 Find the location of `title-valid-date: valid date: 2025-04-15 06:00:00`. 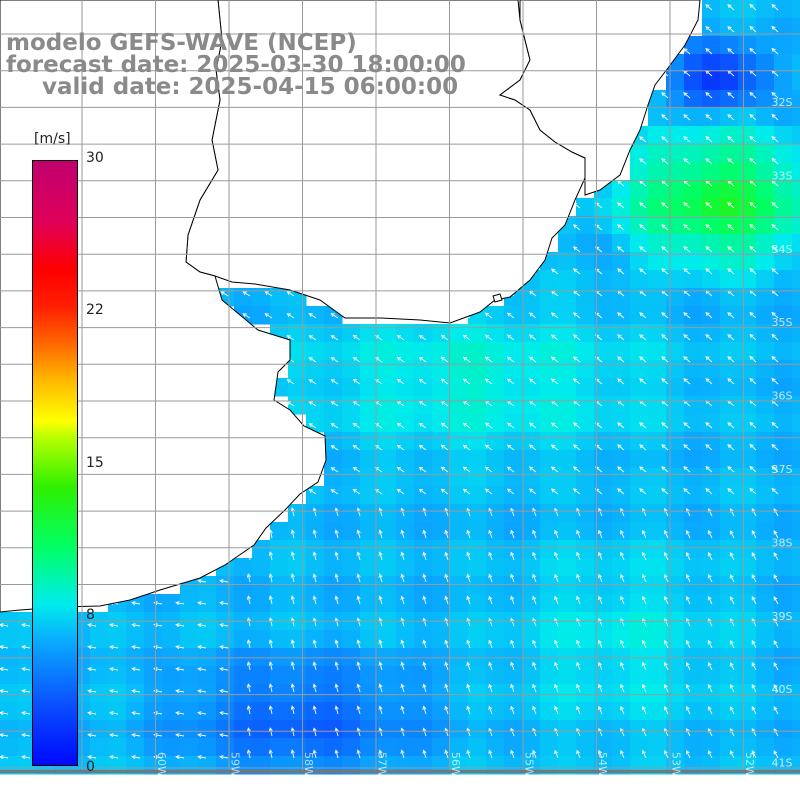

title-valid-date: valid date: 2025-04-15 06:00:00 is located at coordinates (250, 87).